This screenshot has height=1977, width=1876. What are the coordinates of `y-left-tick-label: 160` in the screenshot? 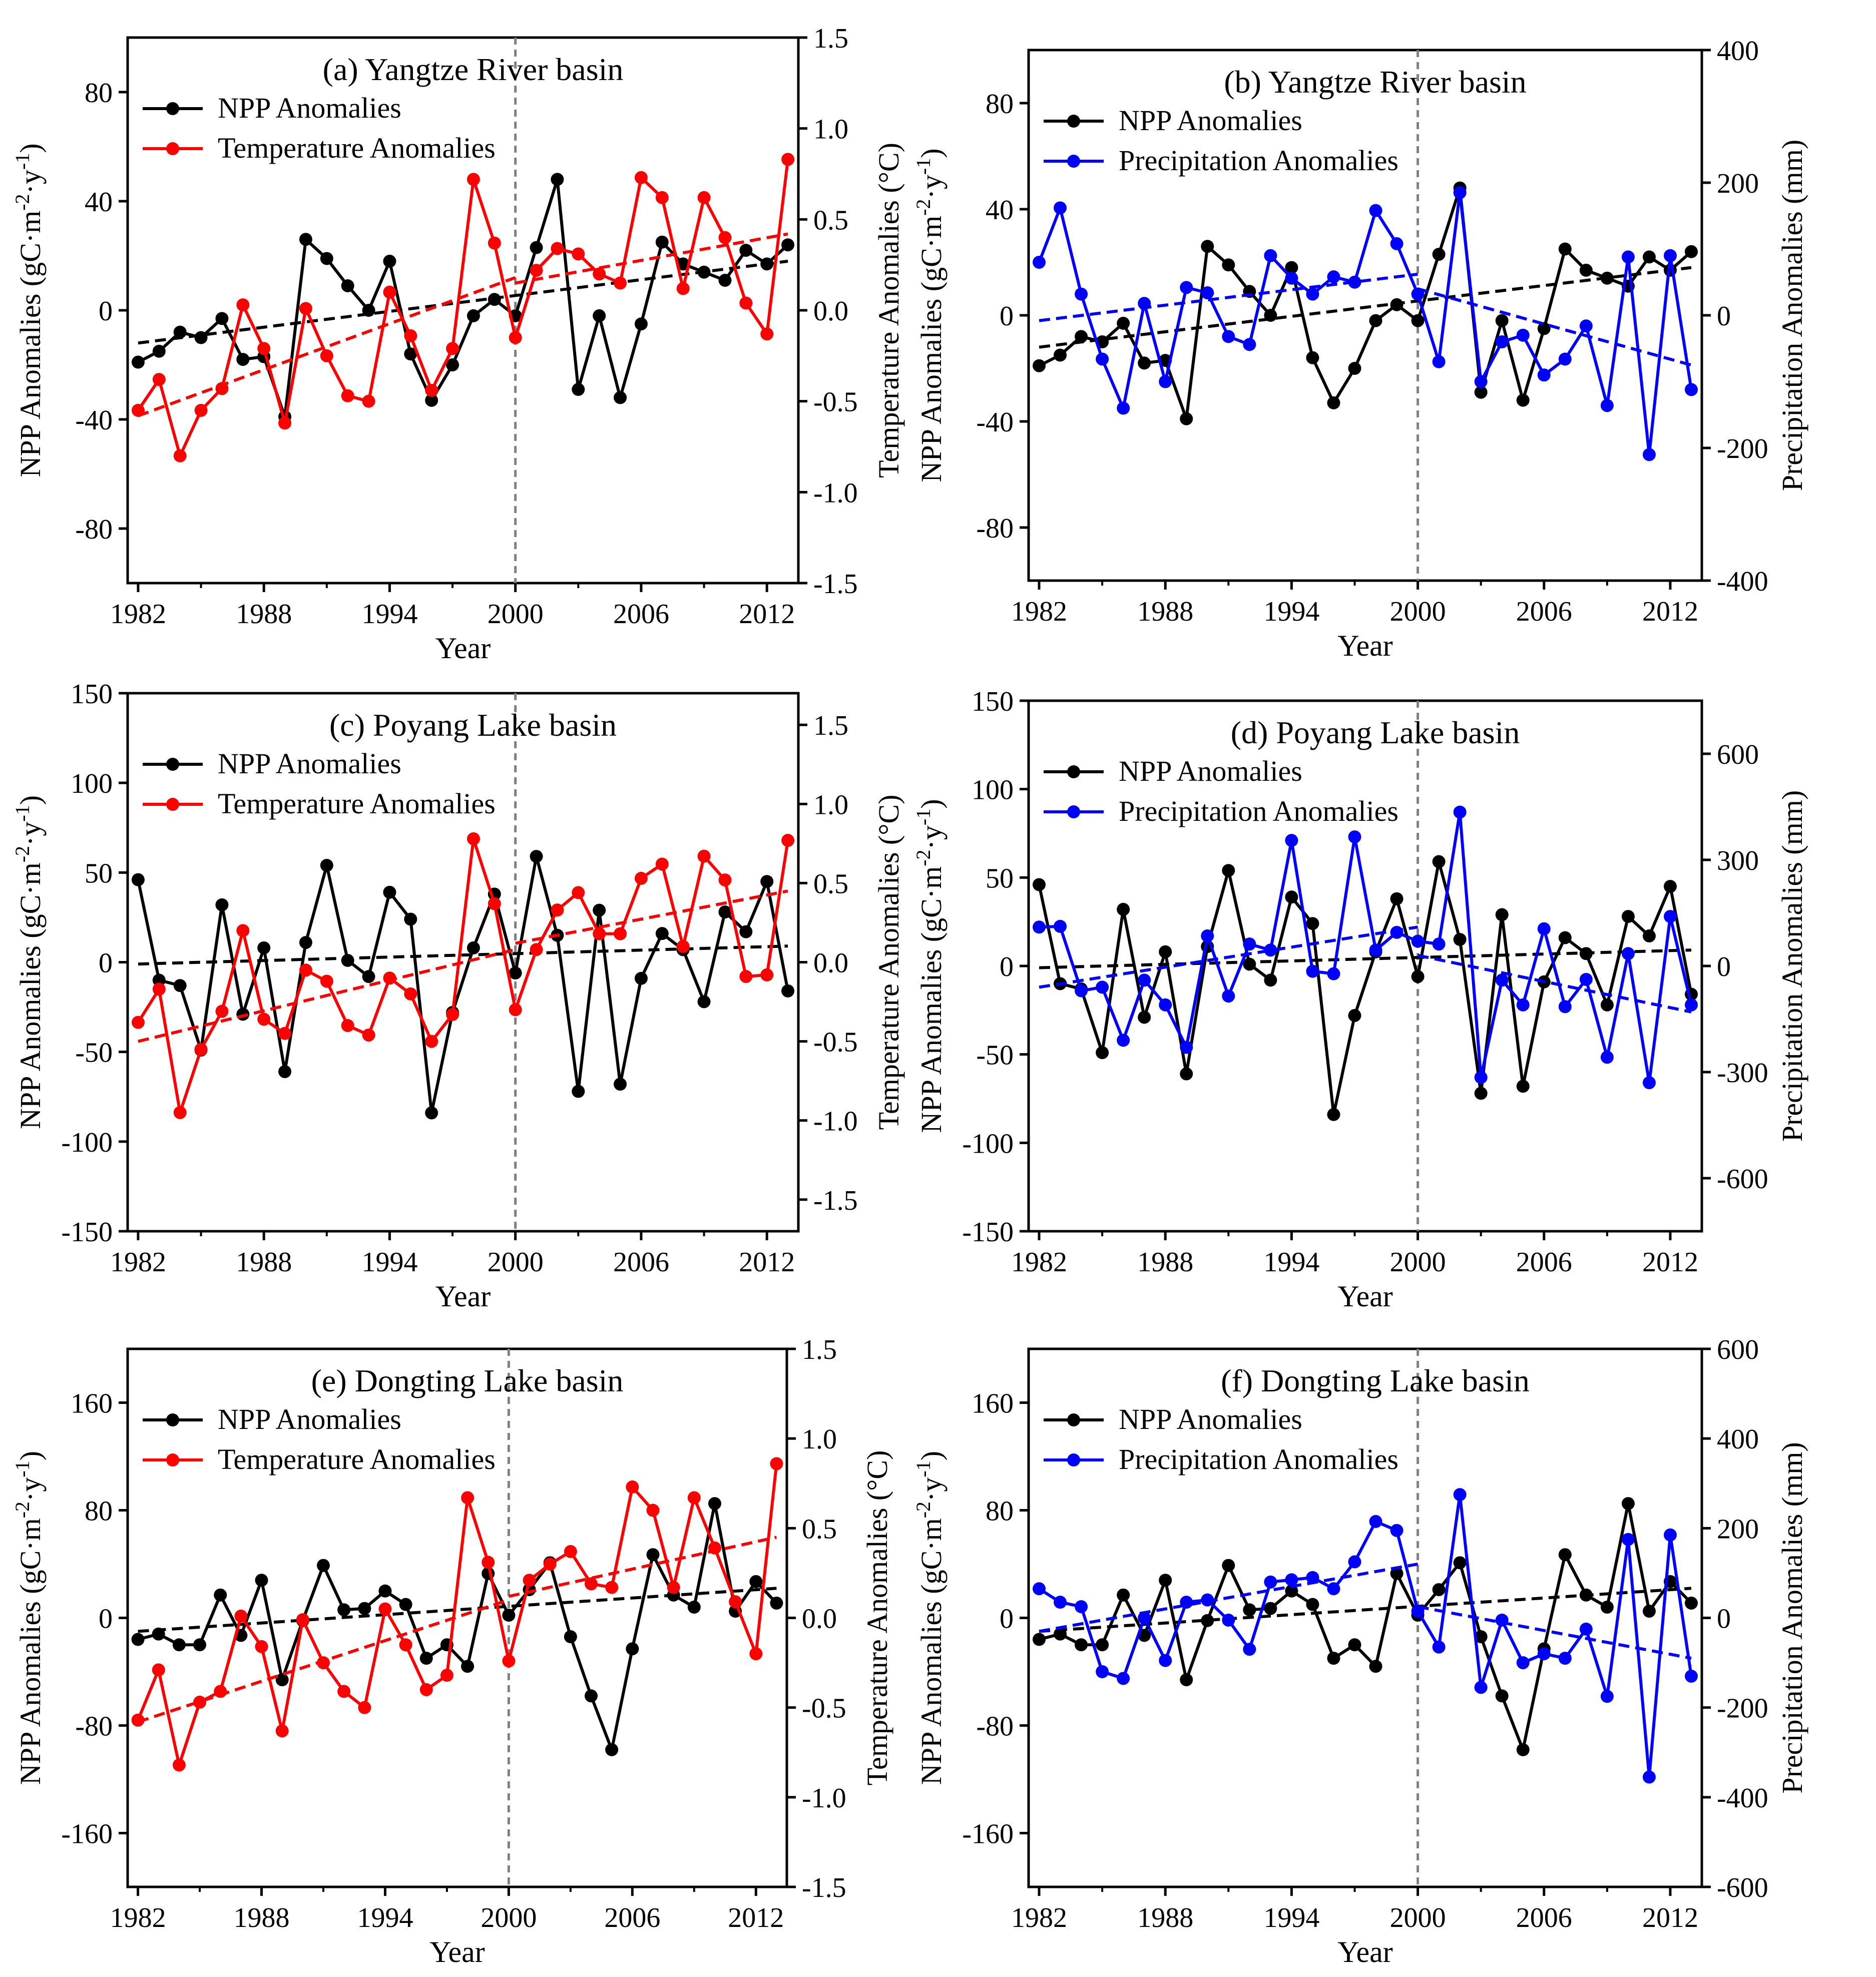 It's located at (993, 1403).